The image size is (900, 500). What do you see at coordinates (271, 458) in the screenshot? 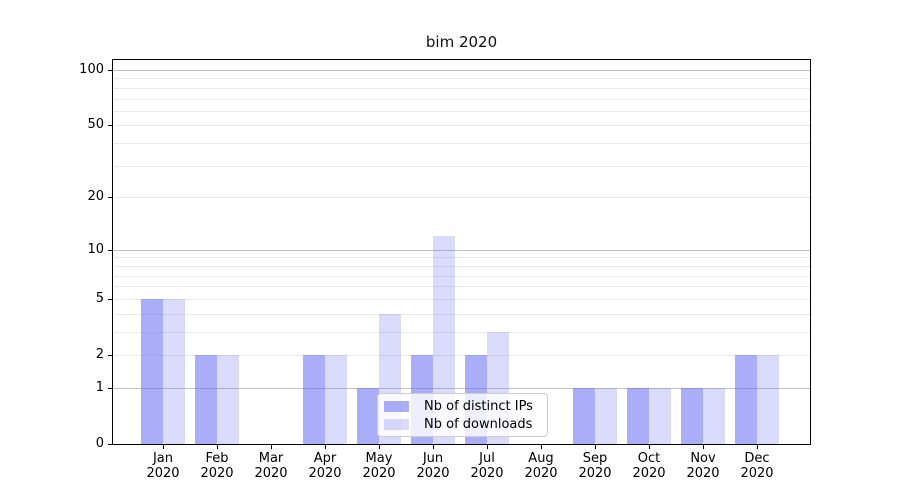
I see `x-tick-month: Mar` at bounding box center [271, 458].